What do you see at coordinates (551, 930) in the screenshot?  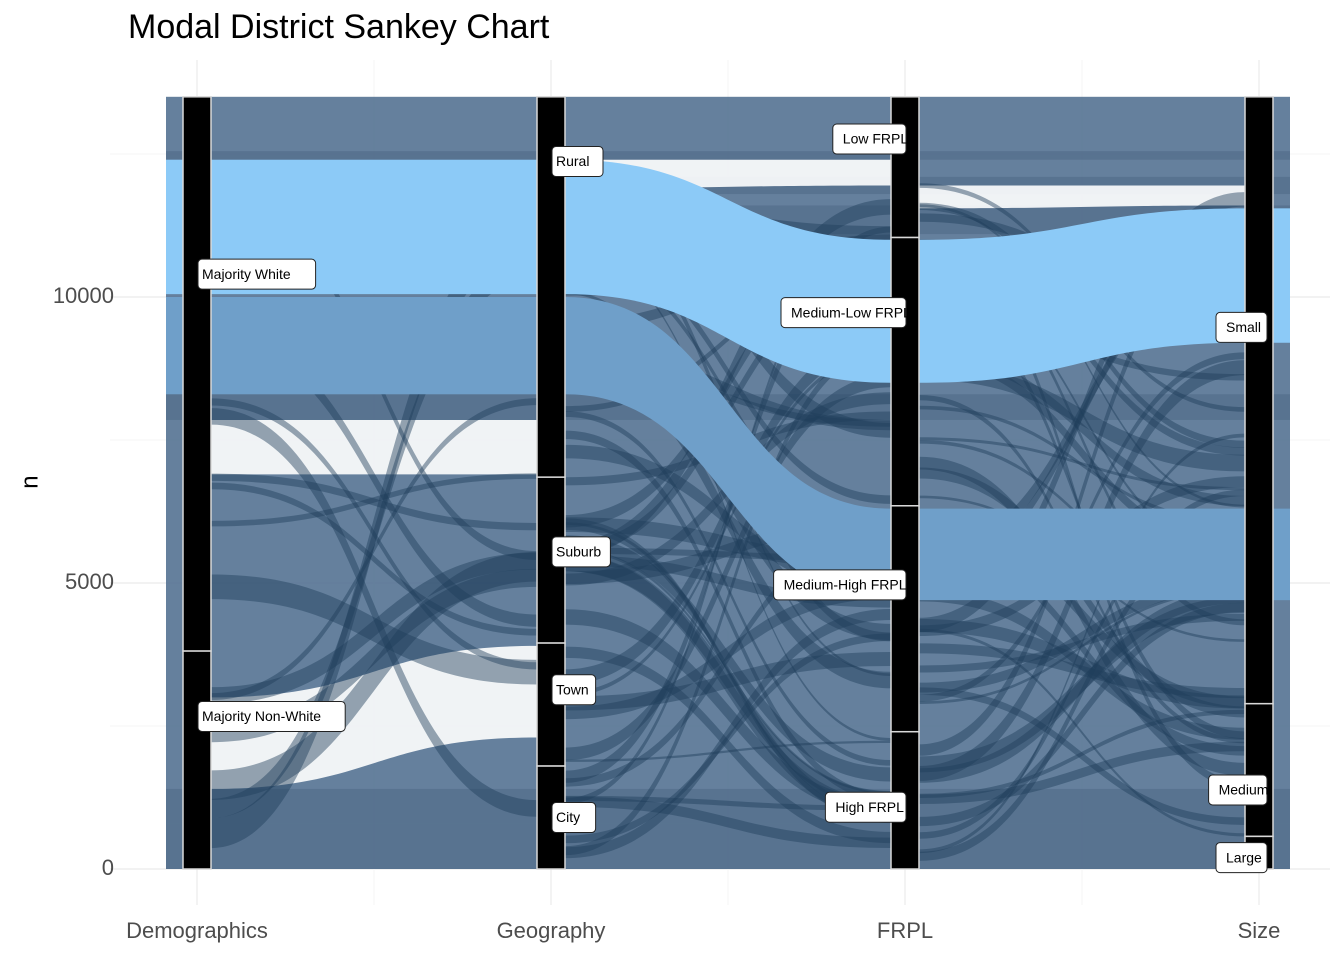 I see `x-tick-label-geography: Geography` at bounding box center [551, 930].